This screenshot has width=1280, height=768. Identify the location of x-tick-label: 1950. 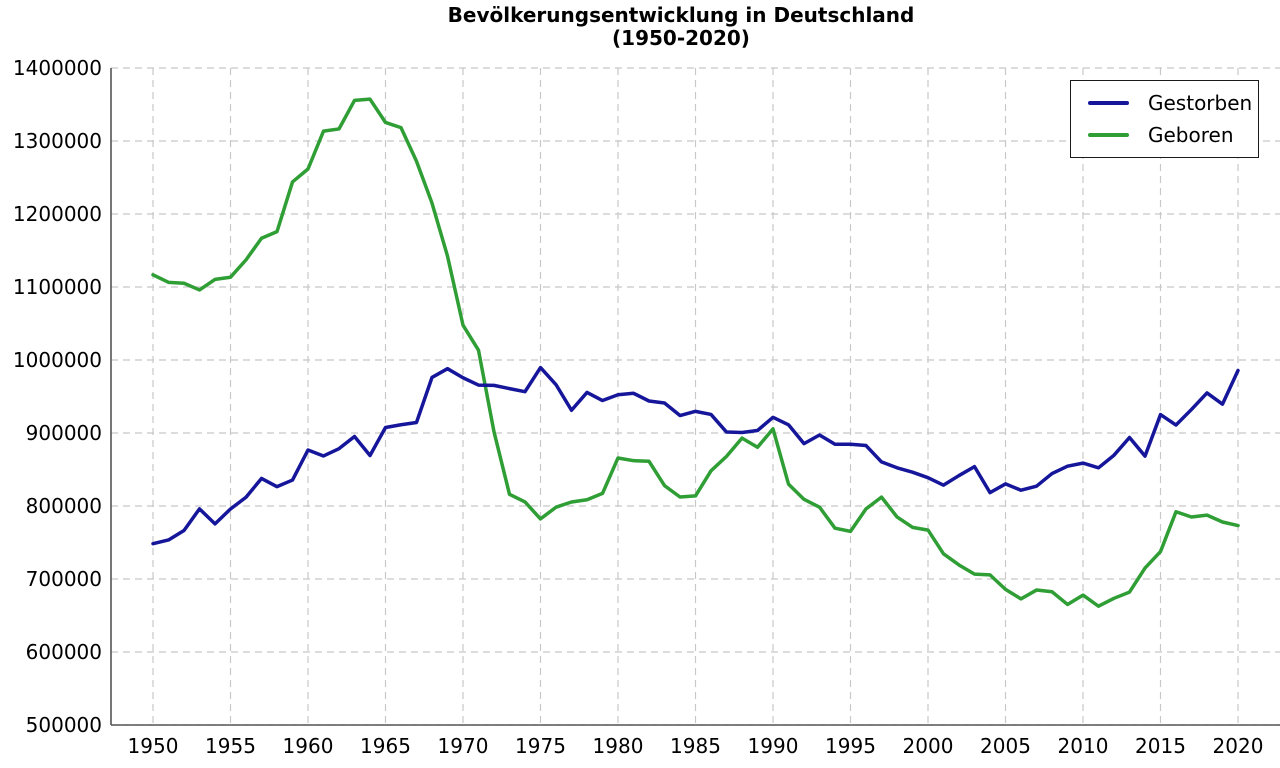
(153, 746).